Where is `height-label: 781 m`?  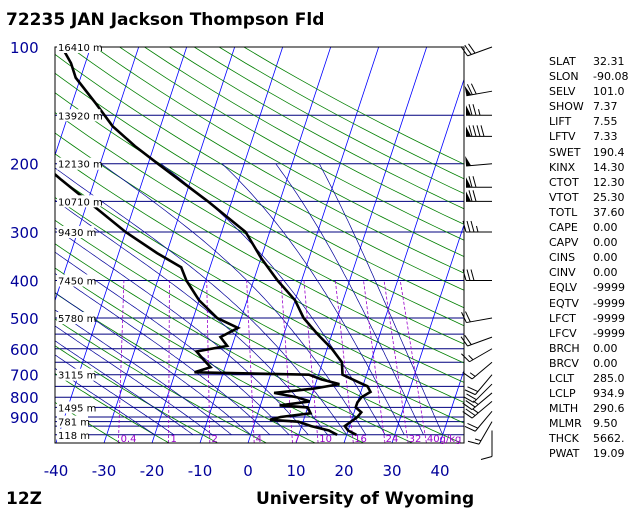
height-label: 781 m is located at coordinates (74, 423).